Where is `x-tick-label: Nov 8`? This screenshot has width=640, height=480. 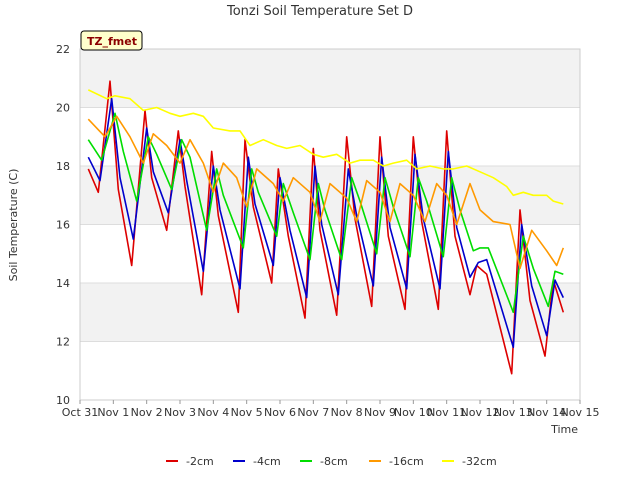
x-tick-label: Nov 8 is located at coordinates (347, 412).